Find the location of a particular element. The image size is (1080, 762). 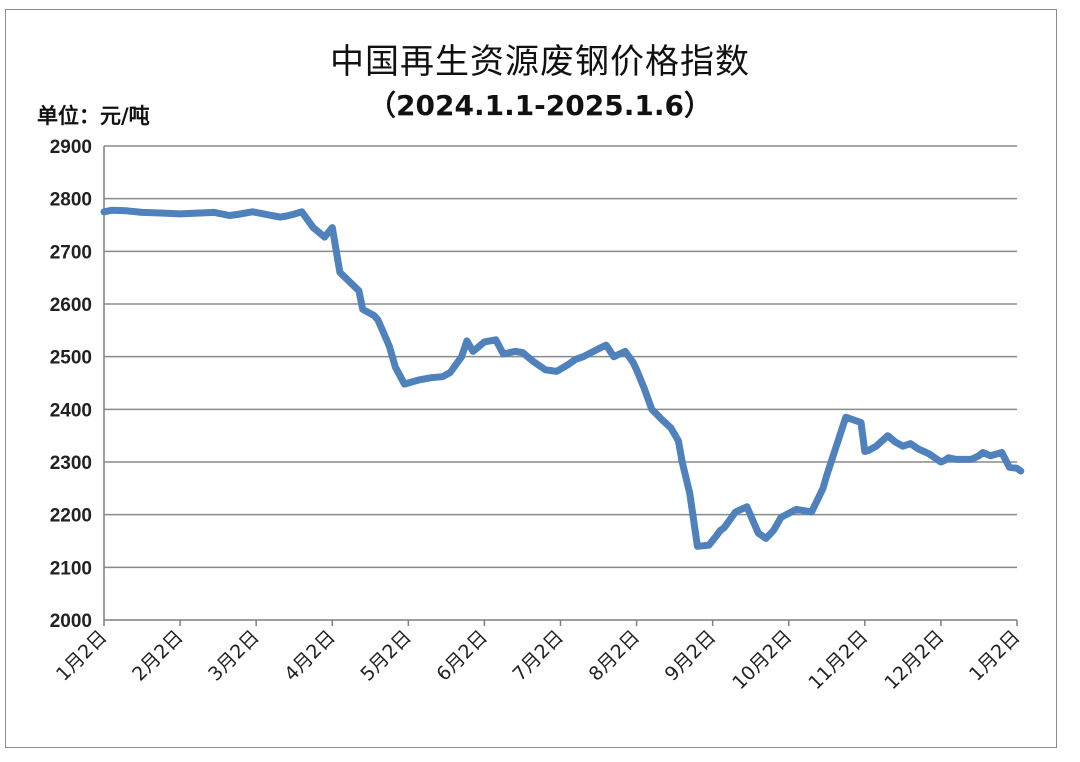

y-tick-label: 2900 is located at coordinates (71, 147).